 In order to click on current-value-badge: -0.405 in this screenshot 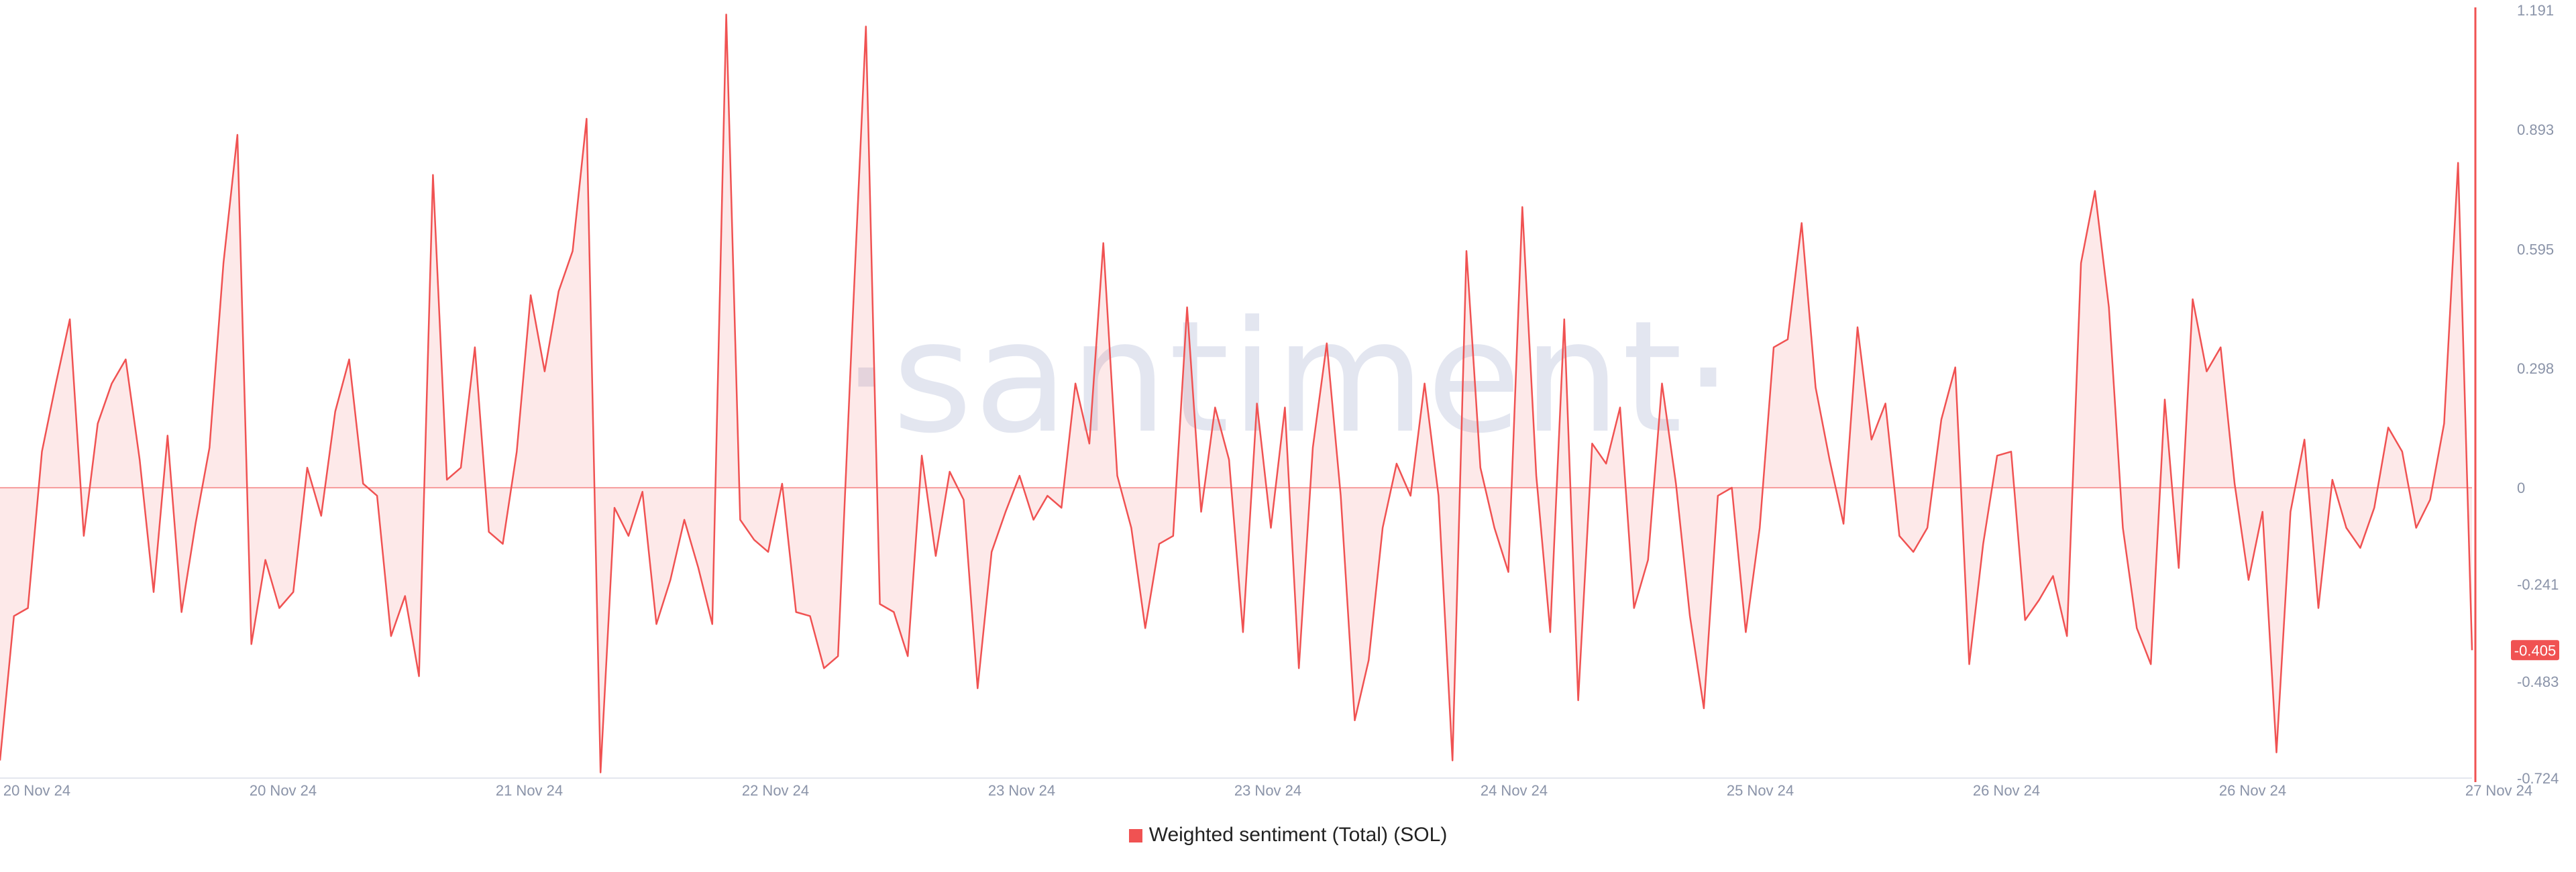, I will do `click(2535, 650)`.